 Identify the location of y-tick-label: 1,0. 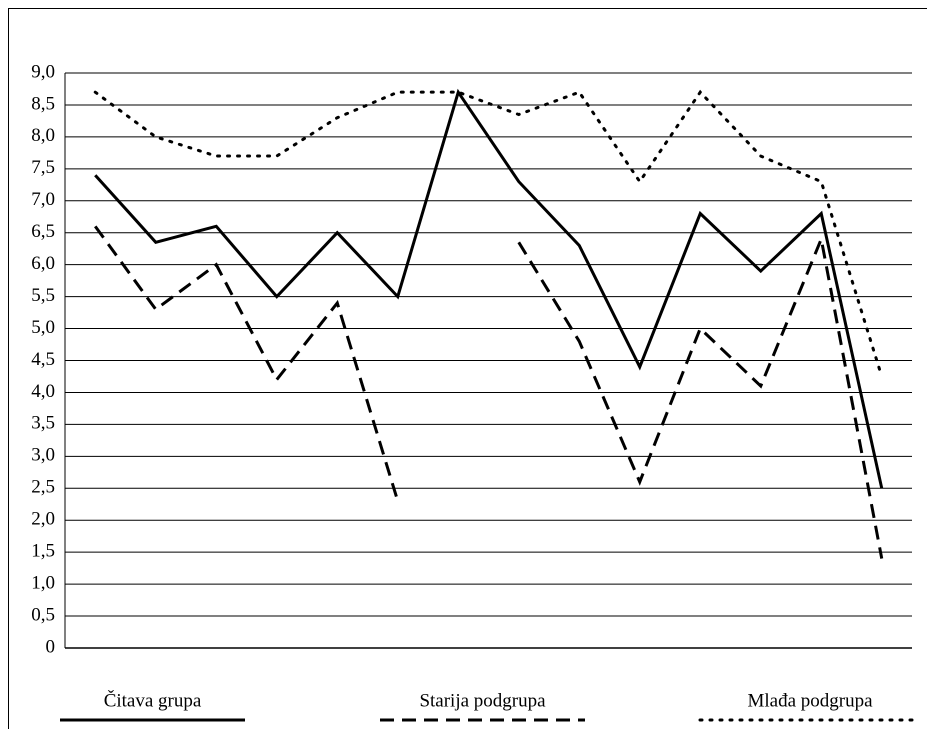
(43, 582).